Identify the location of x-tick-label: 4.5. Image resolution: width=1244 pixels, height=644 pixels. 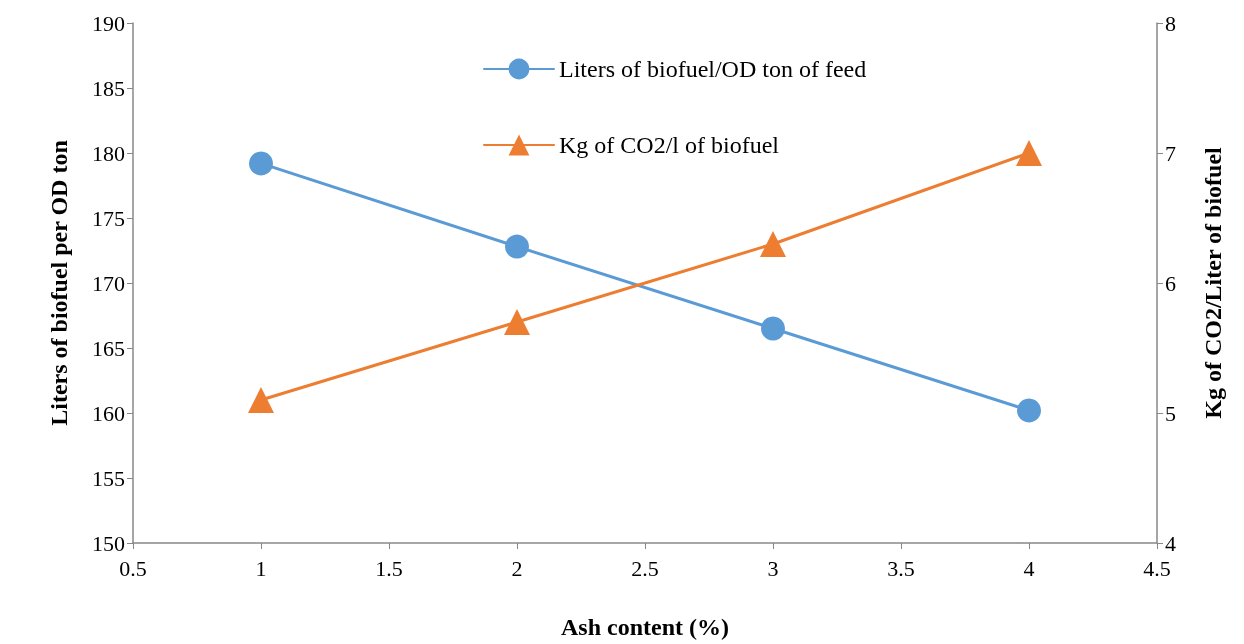
(1157, 568).